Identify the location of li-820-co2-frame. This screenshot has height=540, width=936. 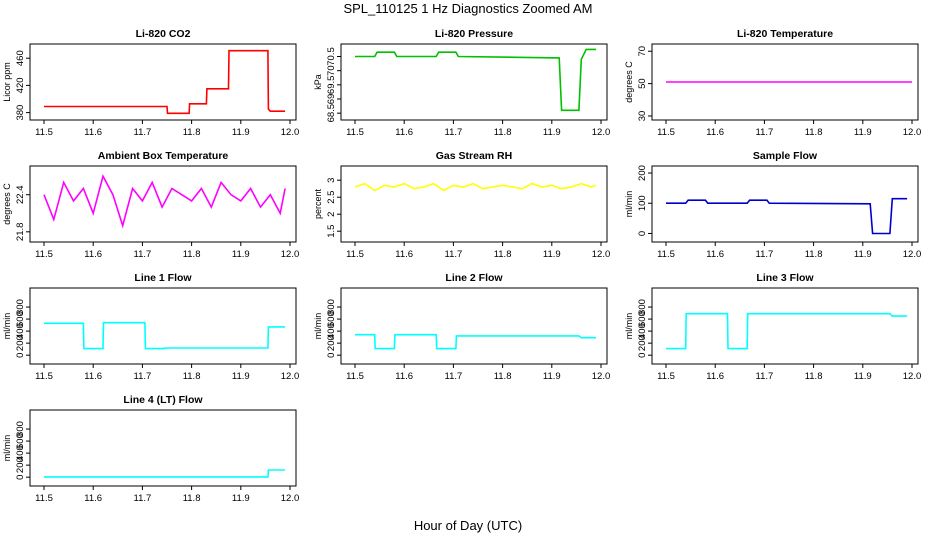
(163, 82).